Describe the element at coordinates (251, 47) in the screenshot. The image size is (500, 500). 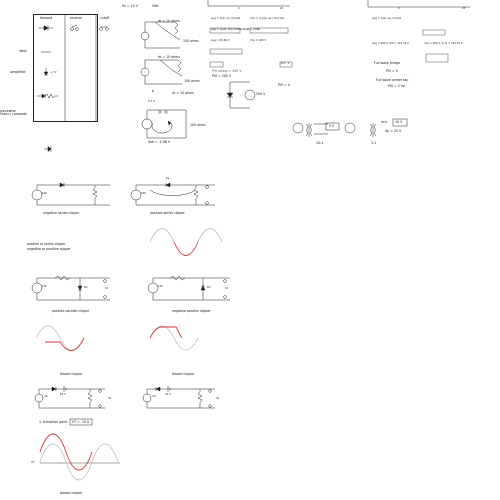
I see `rectifier-equation-boxes` at that location.